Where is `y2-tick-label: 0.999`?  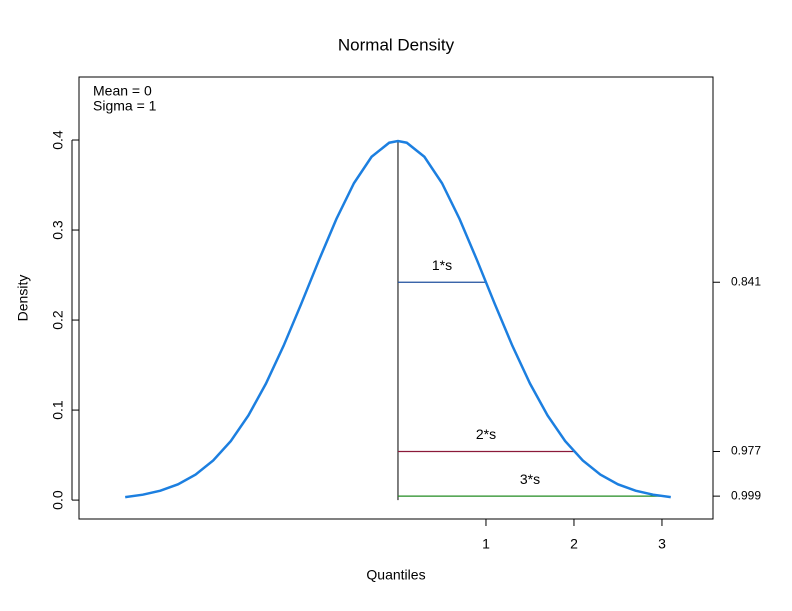 y2-tick-label: 0.999 is located at coordinates (746, 495).